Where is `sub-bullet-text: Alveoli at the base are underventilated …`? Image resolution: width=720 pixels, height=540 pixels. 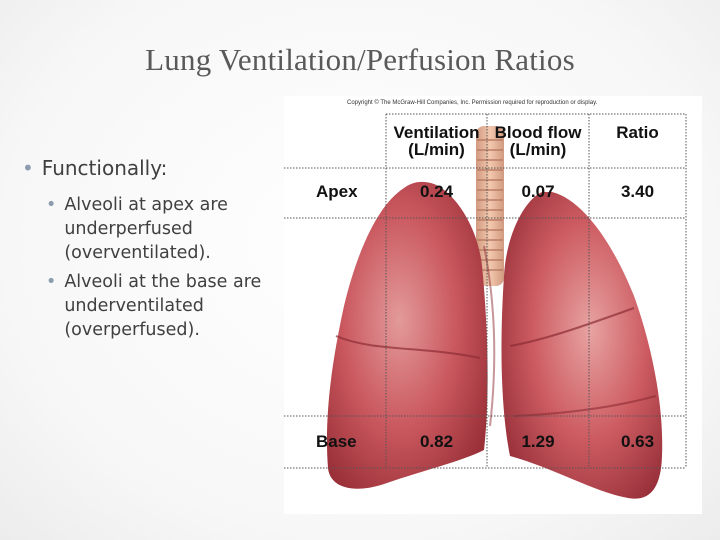
sub-bullet-text: Alveoli at the base are underventilated … is located at coordinates (163, 306).